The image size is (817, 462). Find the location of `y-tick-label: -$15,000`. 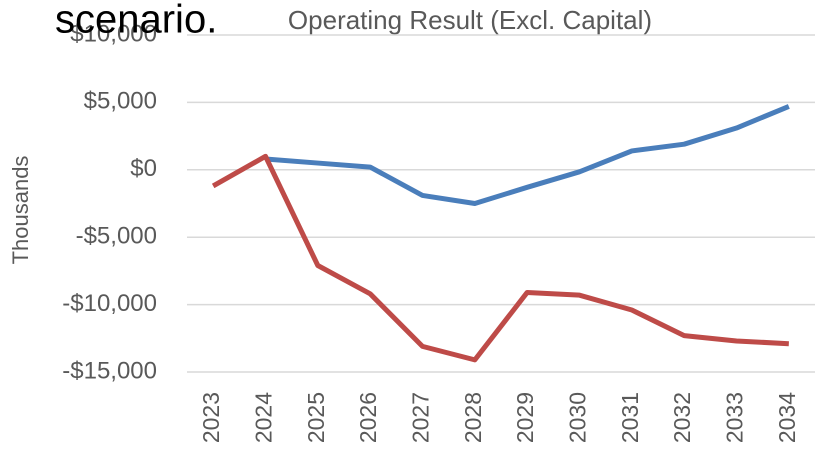

y-tick-label: -$15,000 is located at coordinates (109, 370).